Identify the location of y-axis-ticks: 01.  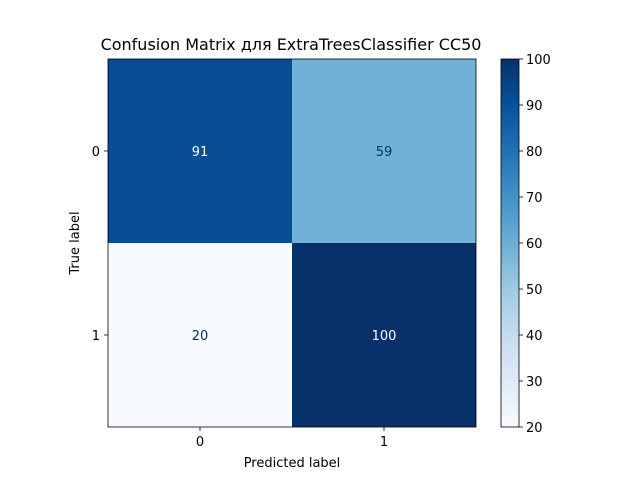
(100, 244).